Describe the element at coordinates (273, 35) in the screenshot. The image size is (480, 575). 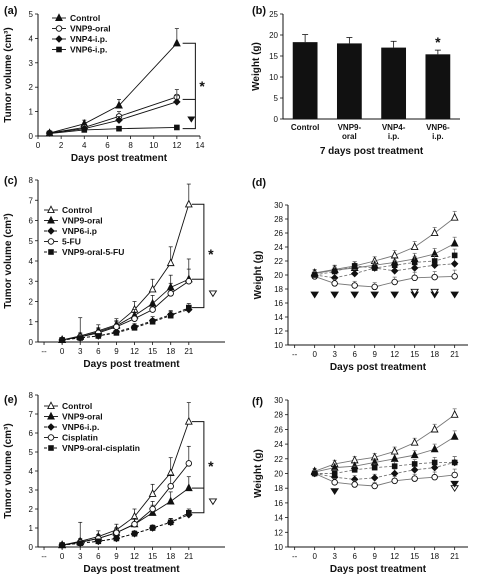
I see `y-tick-label: 20` at that location.